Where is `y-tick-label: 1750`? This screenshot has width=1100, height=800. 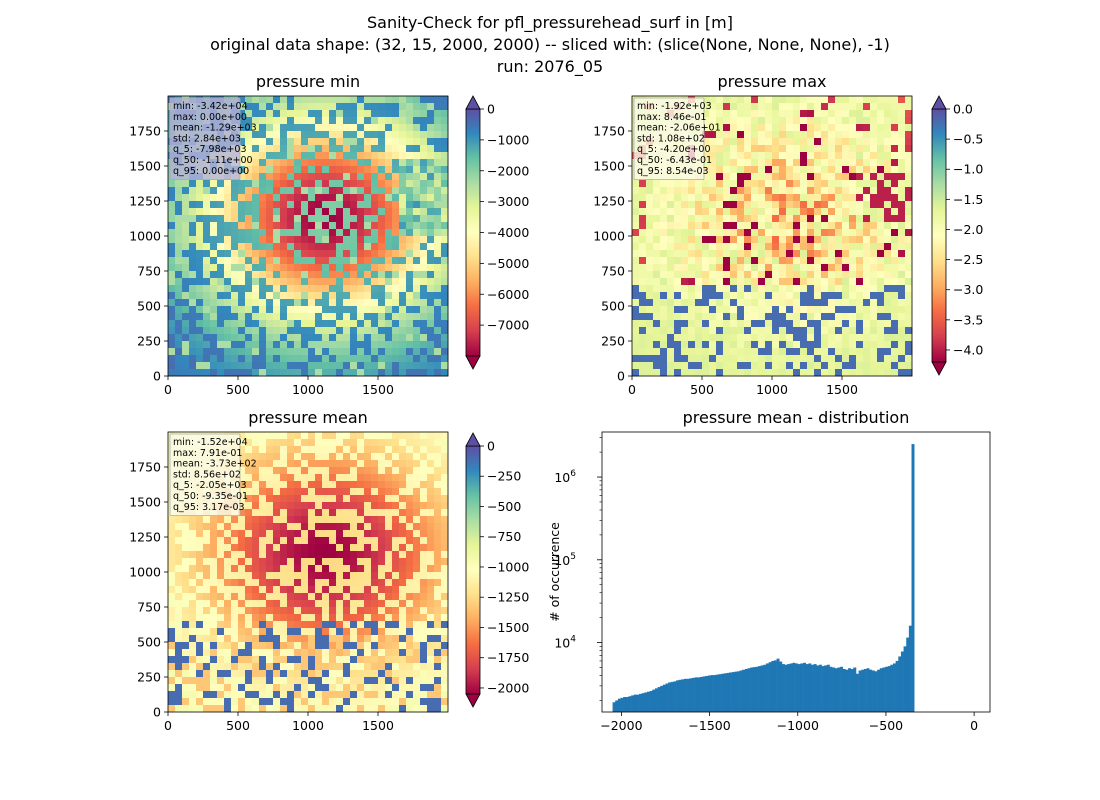
y-tick-label: 1750 is located at coordinates (609, 131).